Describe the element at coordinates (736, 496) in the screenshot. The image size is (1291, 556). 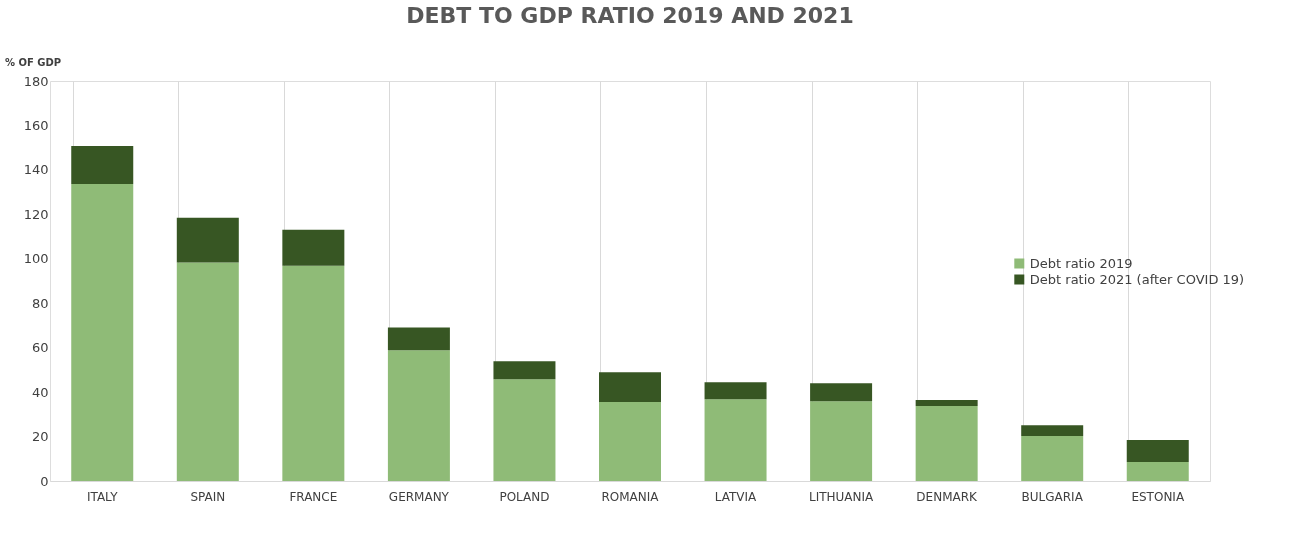
I see `x-tick-label: LATVIA` at that location.